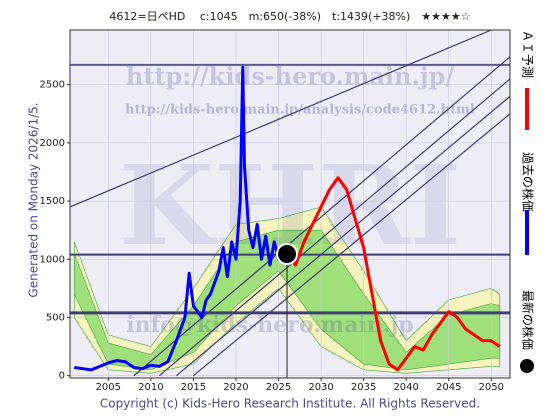  Describe the element at coordinates (320, 387) in the screenshot. I see `x-tick-label: 2030` at that location.